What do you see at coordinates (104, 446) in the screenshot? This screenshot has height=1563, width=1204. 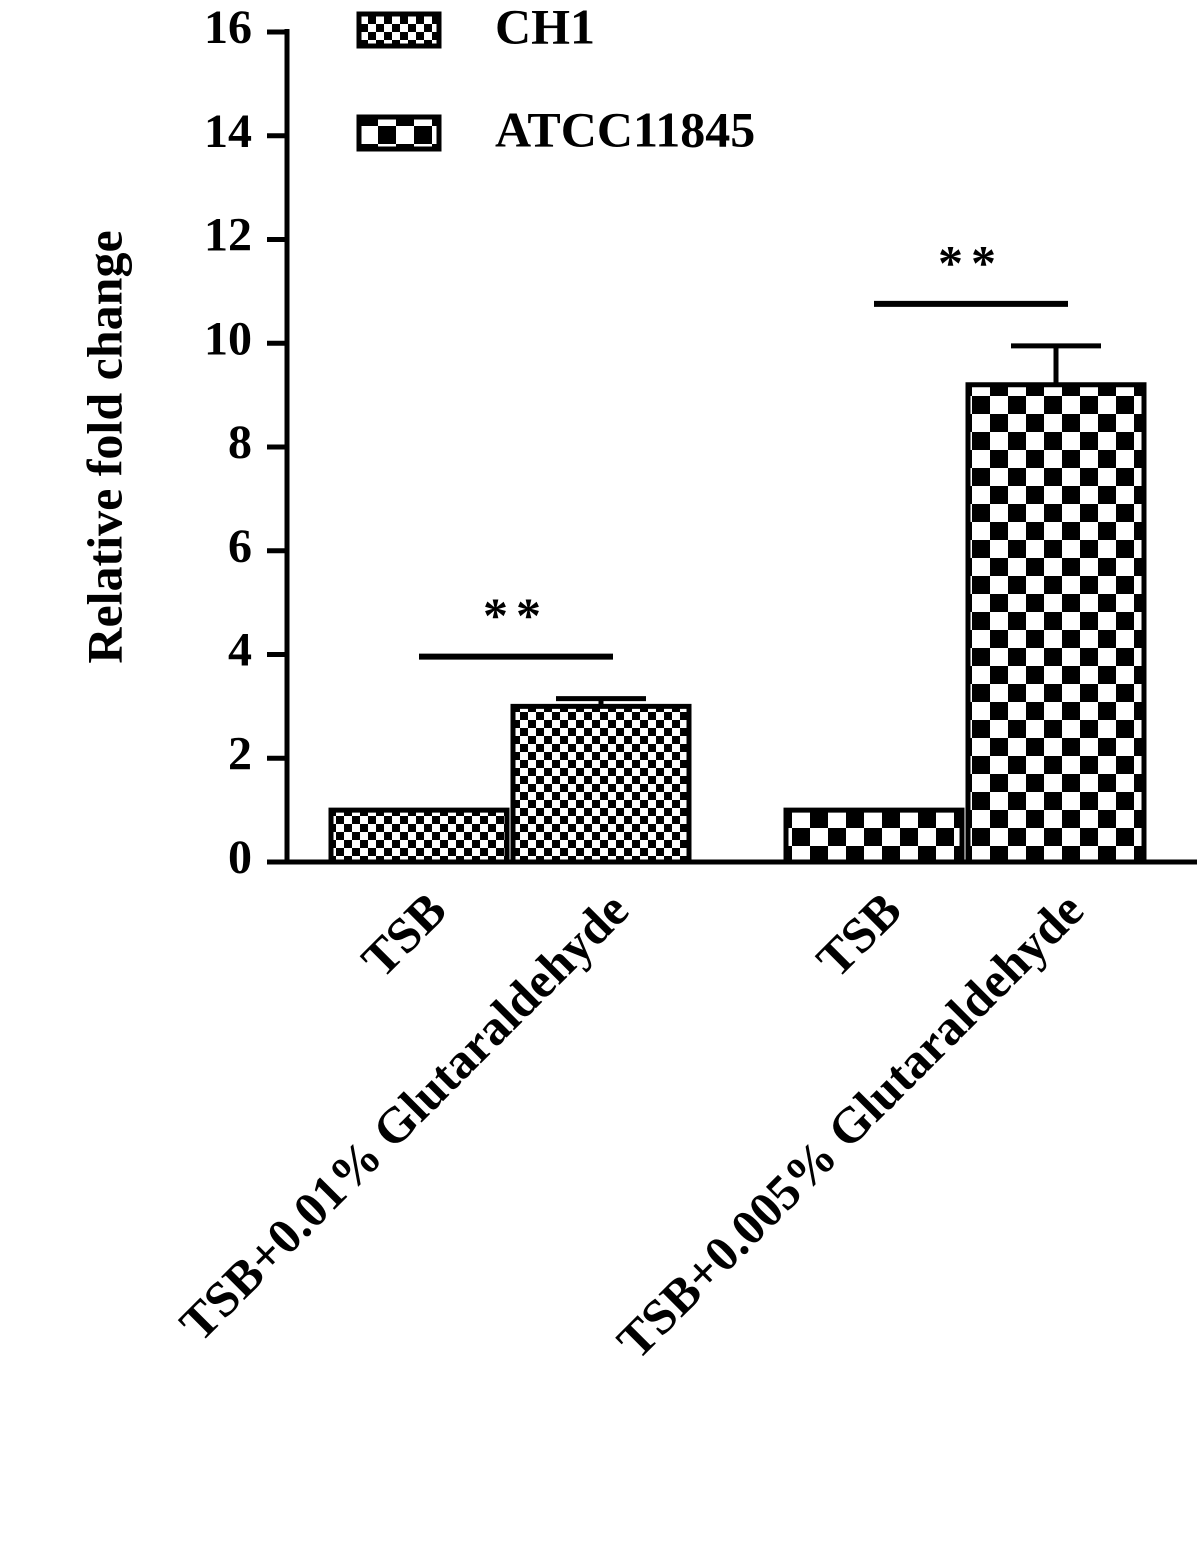 I see `y-axis-label: Relative fold change` at bounding box center [104, 446].